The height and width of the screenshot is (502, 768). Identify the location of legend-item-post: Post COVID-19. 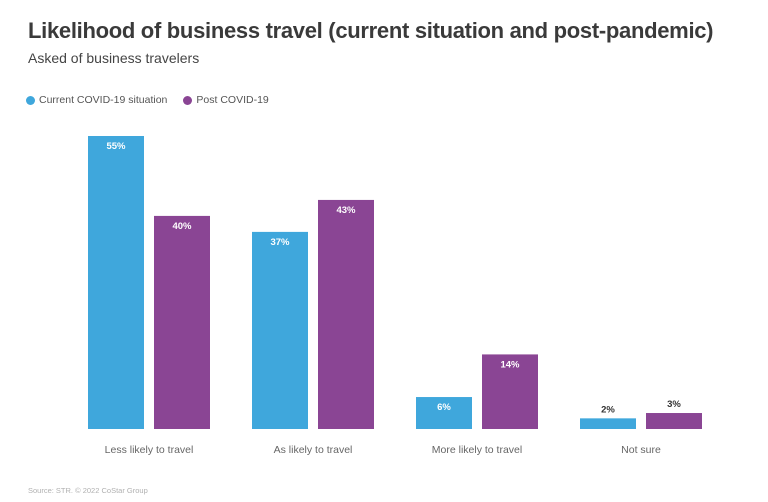
(226, 100).